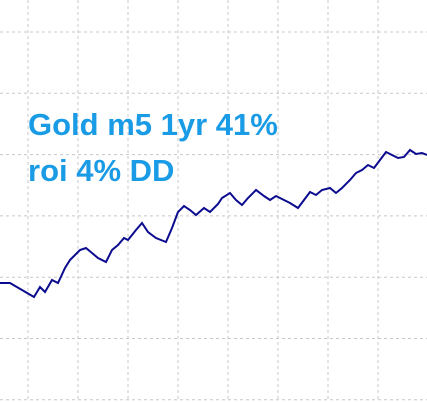  I want to click on chart-title-line: roi 4% DD, so click(101, 170).